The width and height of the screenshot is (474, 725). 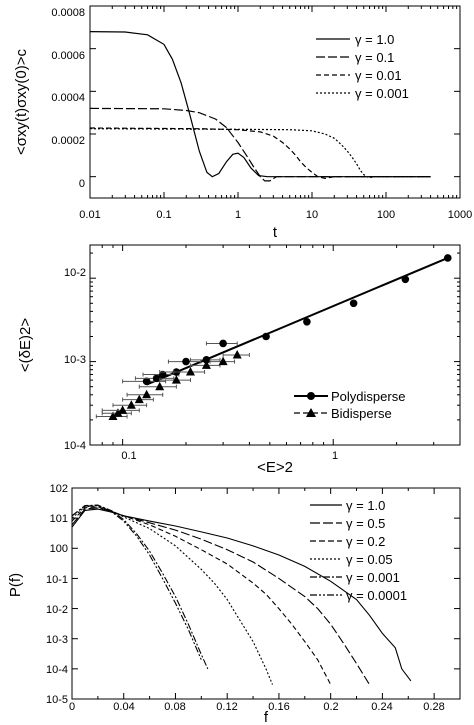 What do you see at coordinates (59, 489) in the screenshot?
I see `y-tick-label: 102` at bounding box center [59, 489].